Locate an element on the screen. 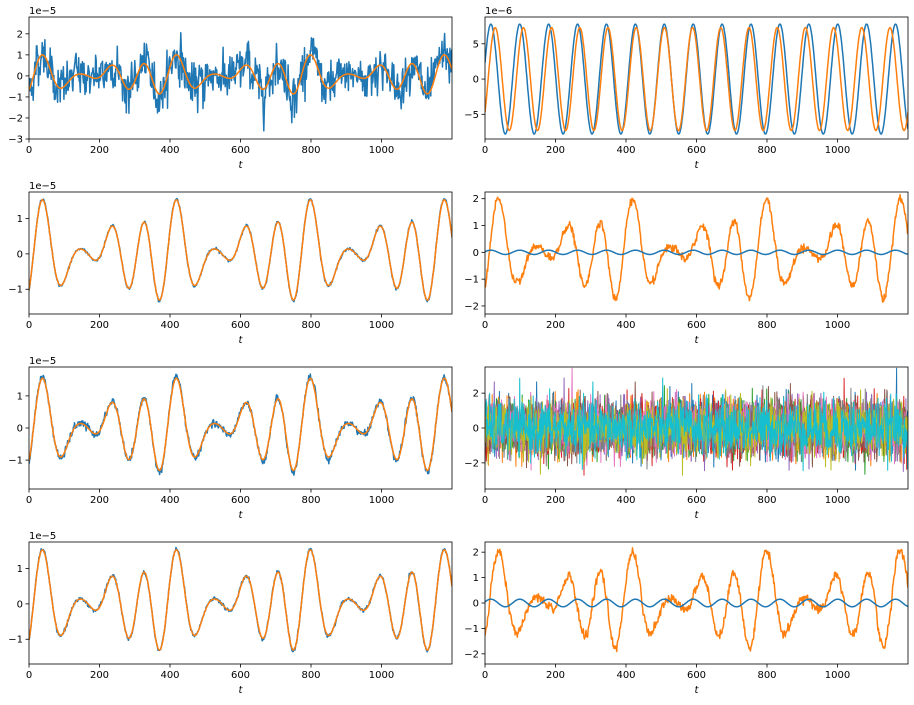  panel-p01: 0 200 400 600 800 1000 −5 0 5 t 1e−6 is located at coordinates (686, 88).